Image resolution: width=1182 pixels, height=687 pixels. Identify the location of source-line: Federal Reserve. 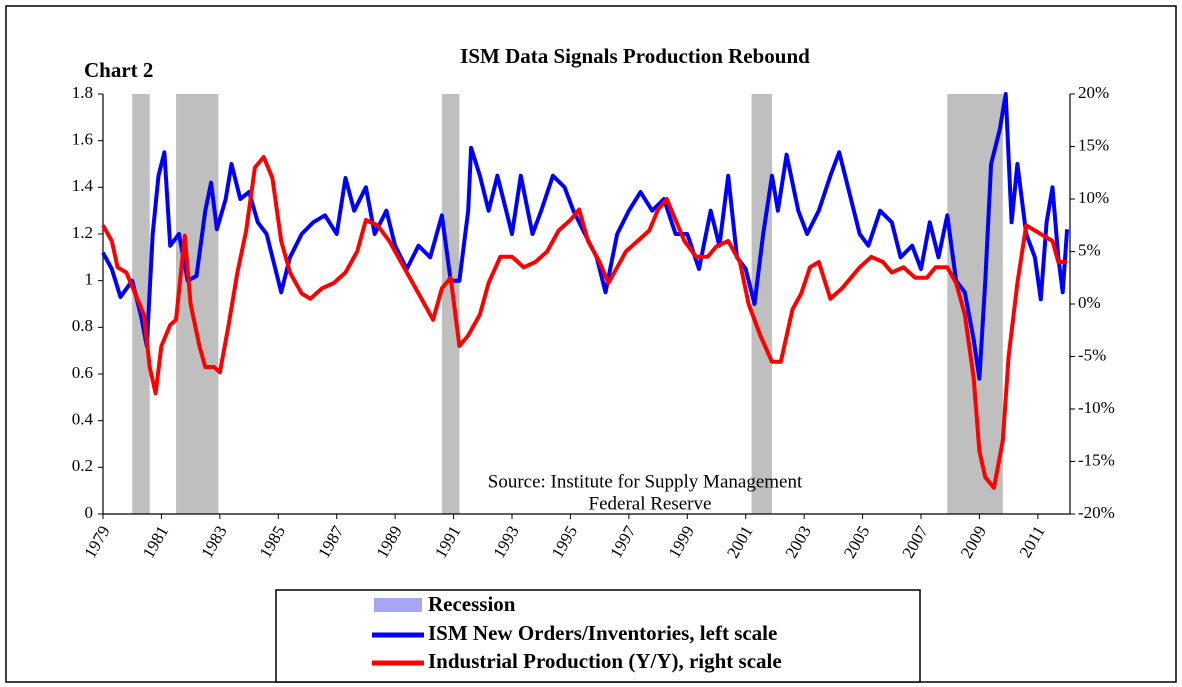
(650, 503).